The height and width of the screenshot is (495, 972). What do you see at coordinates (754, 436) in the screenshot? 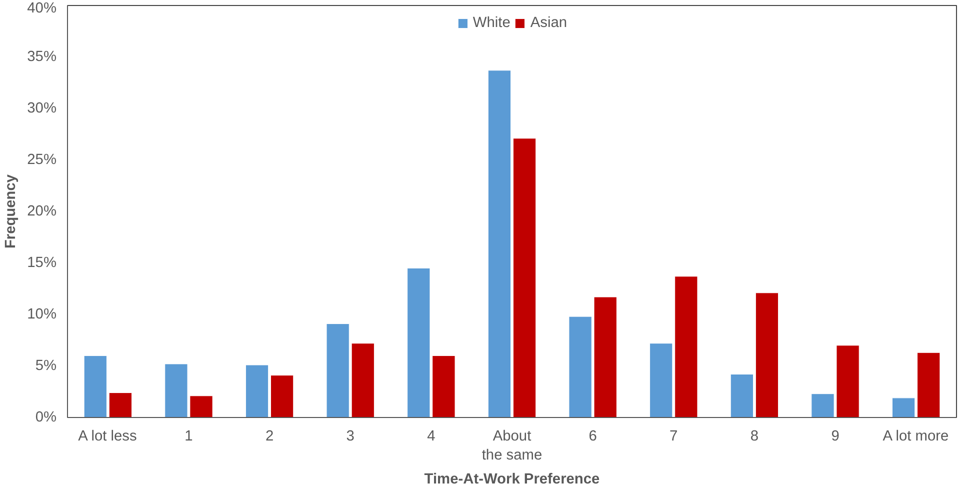
I see `x-tick-label: 8` at bounding box center [754, 436].